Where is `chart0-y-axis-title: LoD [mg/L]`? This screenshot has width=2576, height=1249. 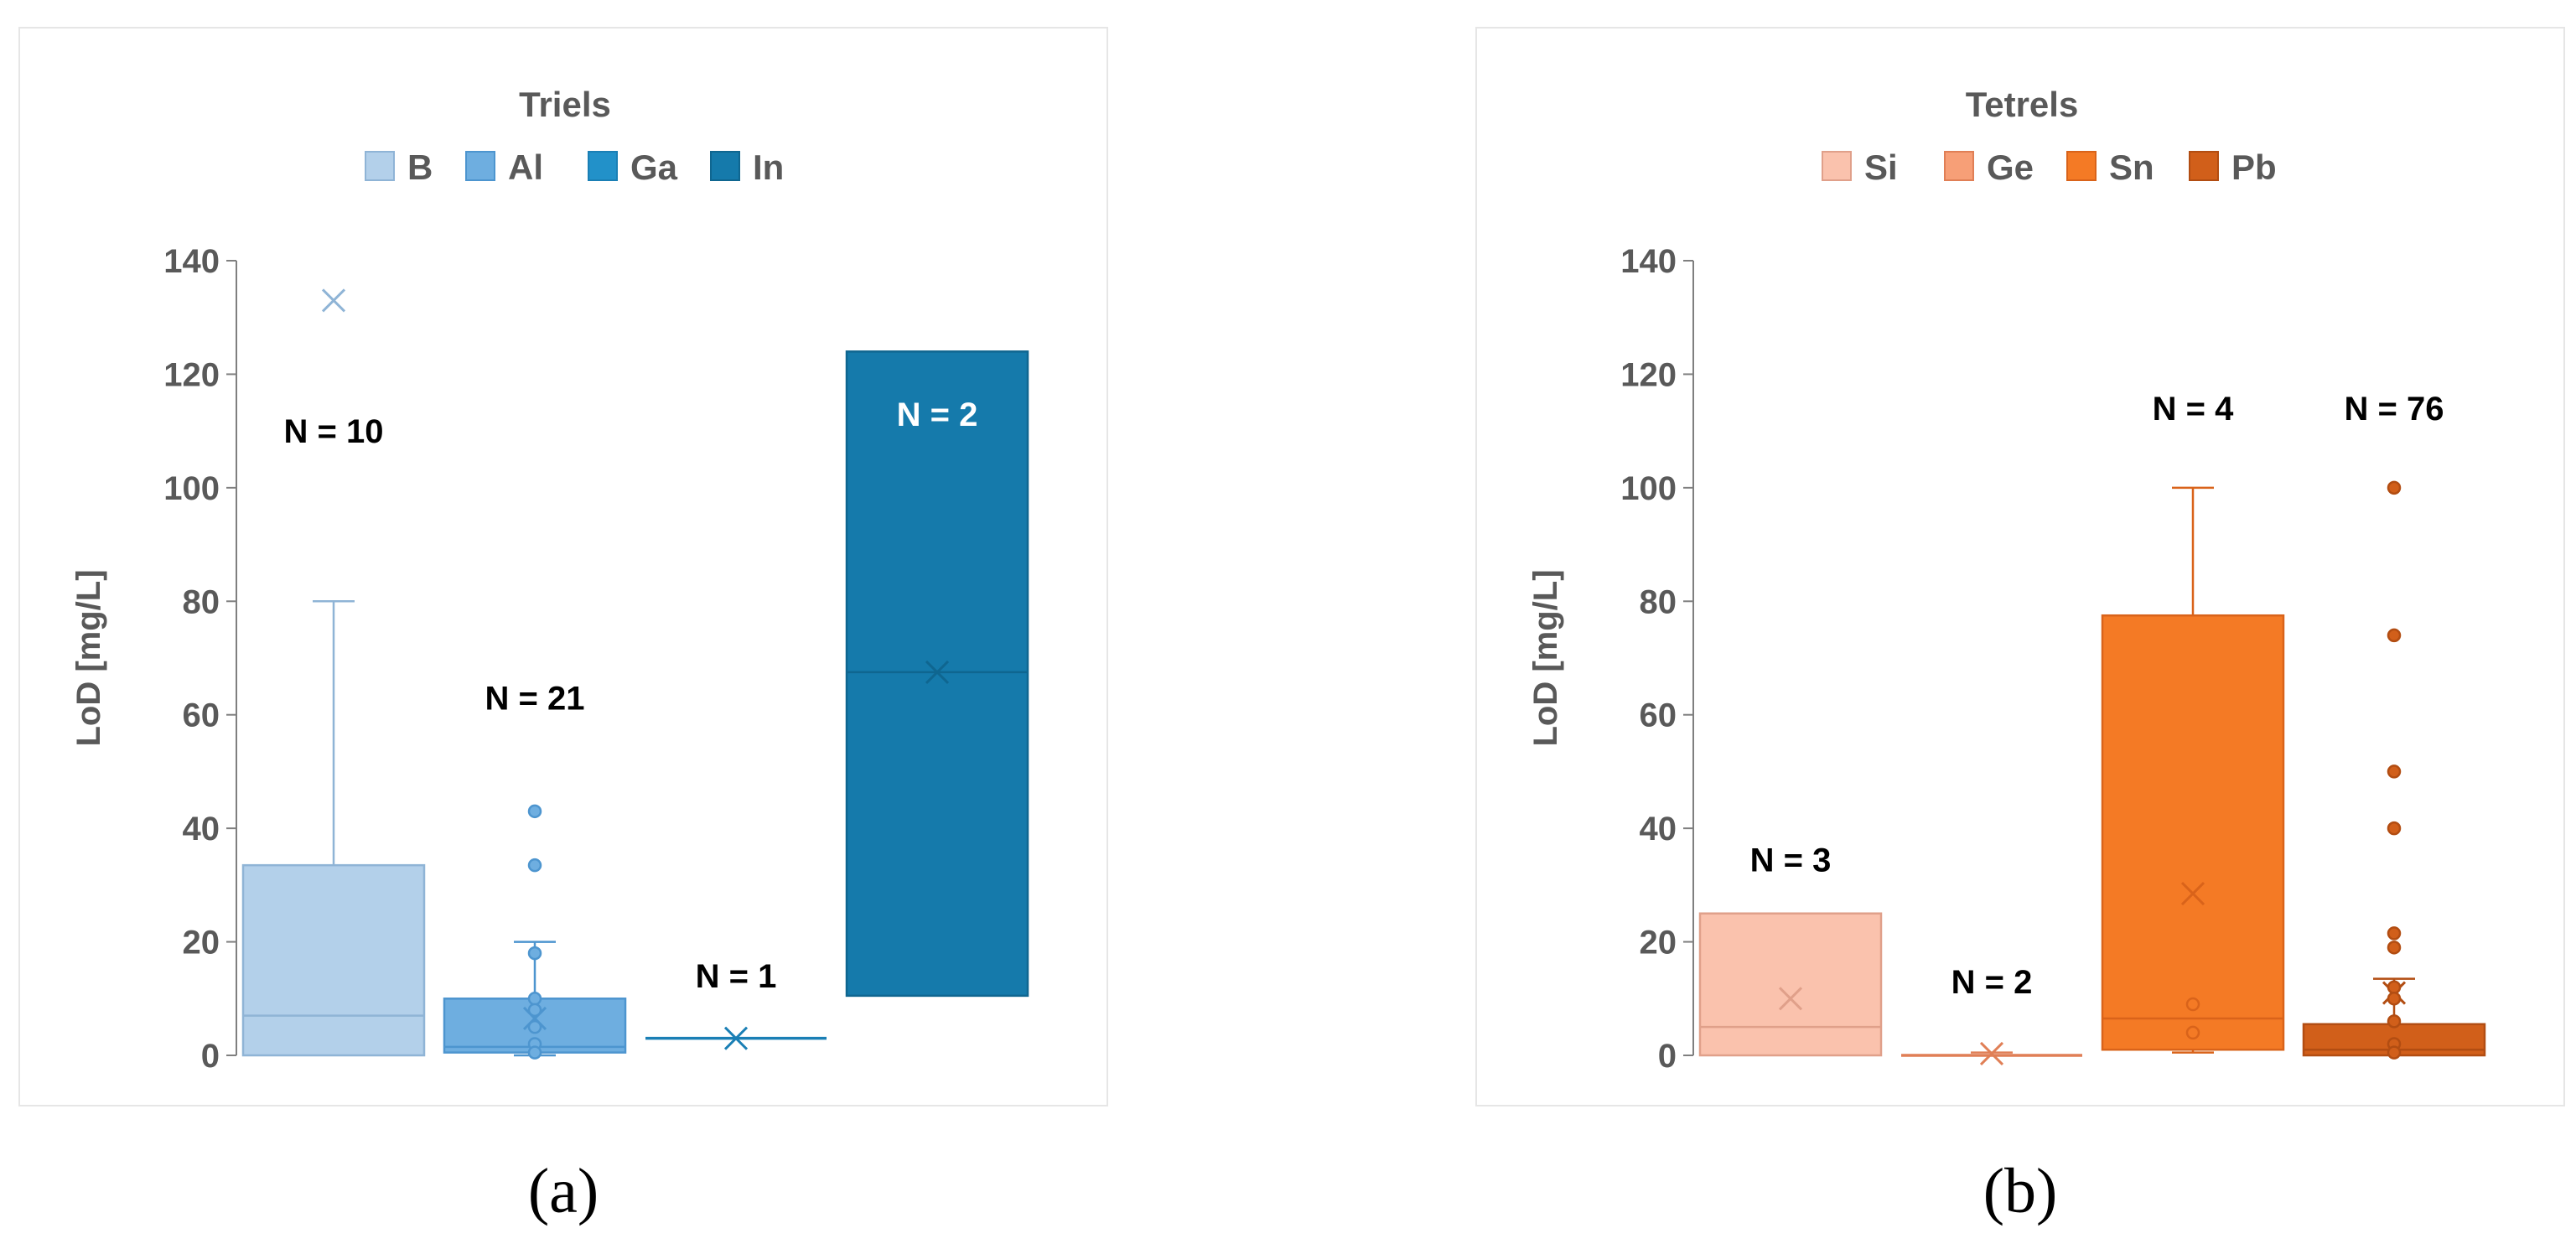
chart0-y-axis-title: LoD [mg/L] is located at coordinates (88, 657).